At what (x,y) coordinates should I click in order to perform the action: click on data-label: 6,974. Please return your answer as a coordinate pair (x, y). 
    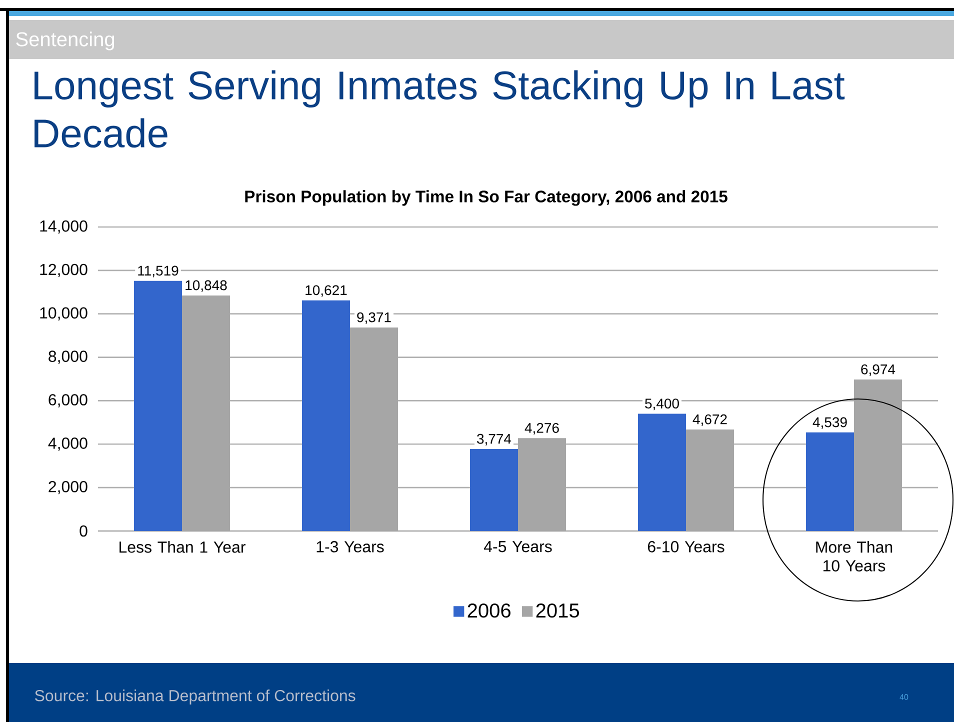
    Looking at the image, I should click on (878, 370).